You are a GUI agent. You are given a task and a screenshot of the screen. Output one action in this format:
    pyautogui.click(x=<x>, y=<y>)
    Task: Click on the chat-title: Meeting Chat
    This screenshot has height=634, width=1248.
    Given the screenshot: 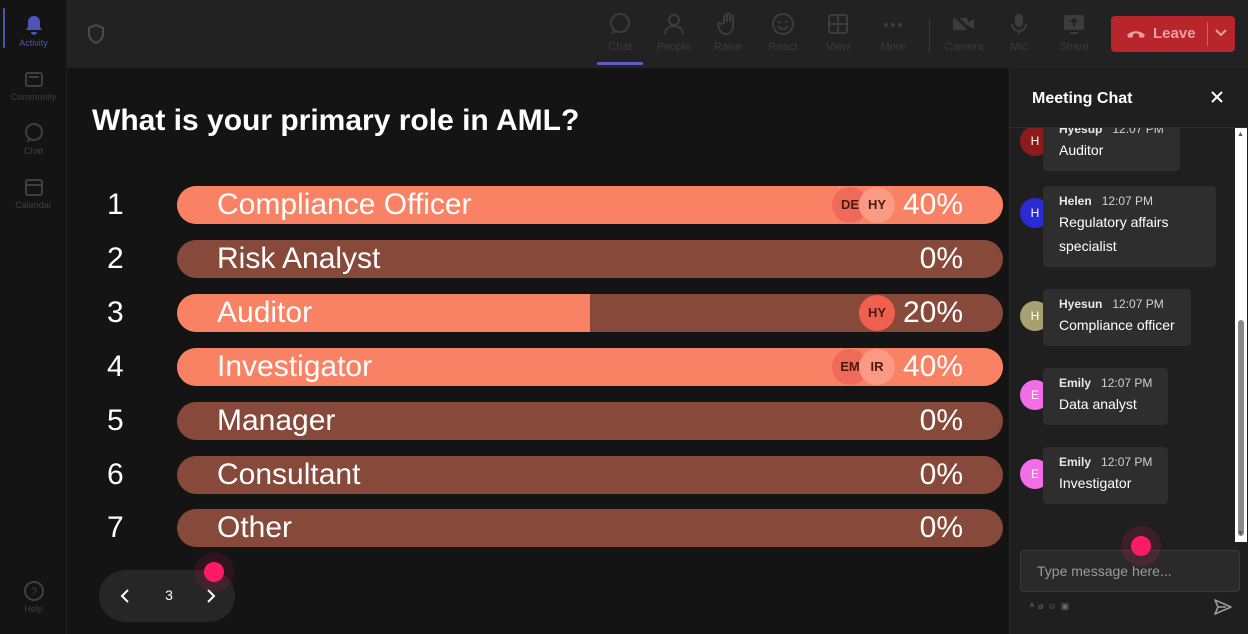 What is the action you would take?
    pyautogui.click(x=1082, y=98)
    